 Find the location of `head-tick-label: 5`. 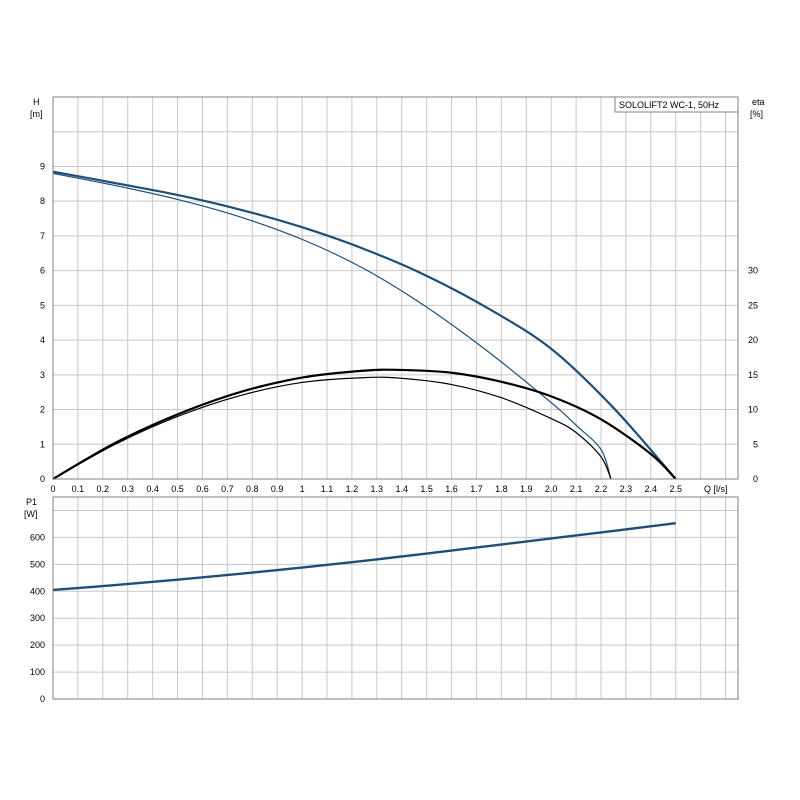

head-tick-label: 5 is located at coordinates (42, 305).